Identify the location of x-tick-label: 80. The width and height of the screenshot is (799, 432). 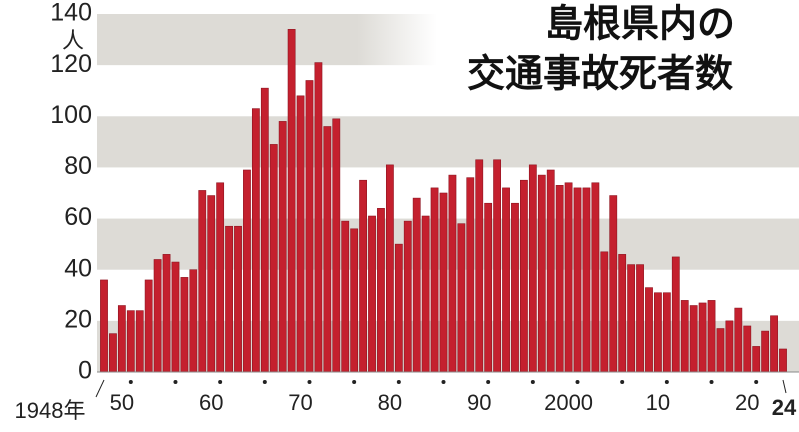
(390, 402).